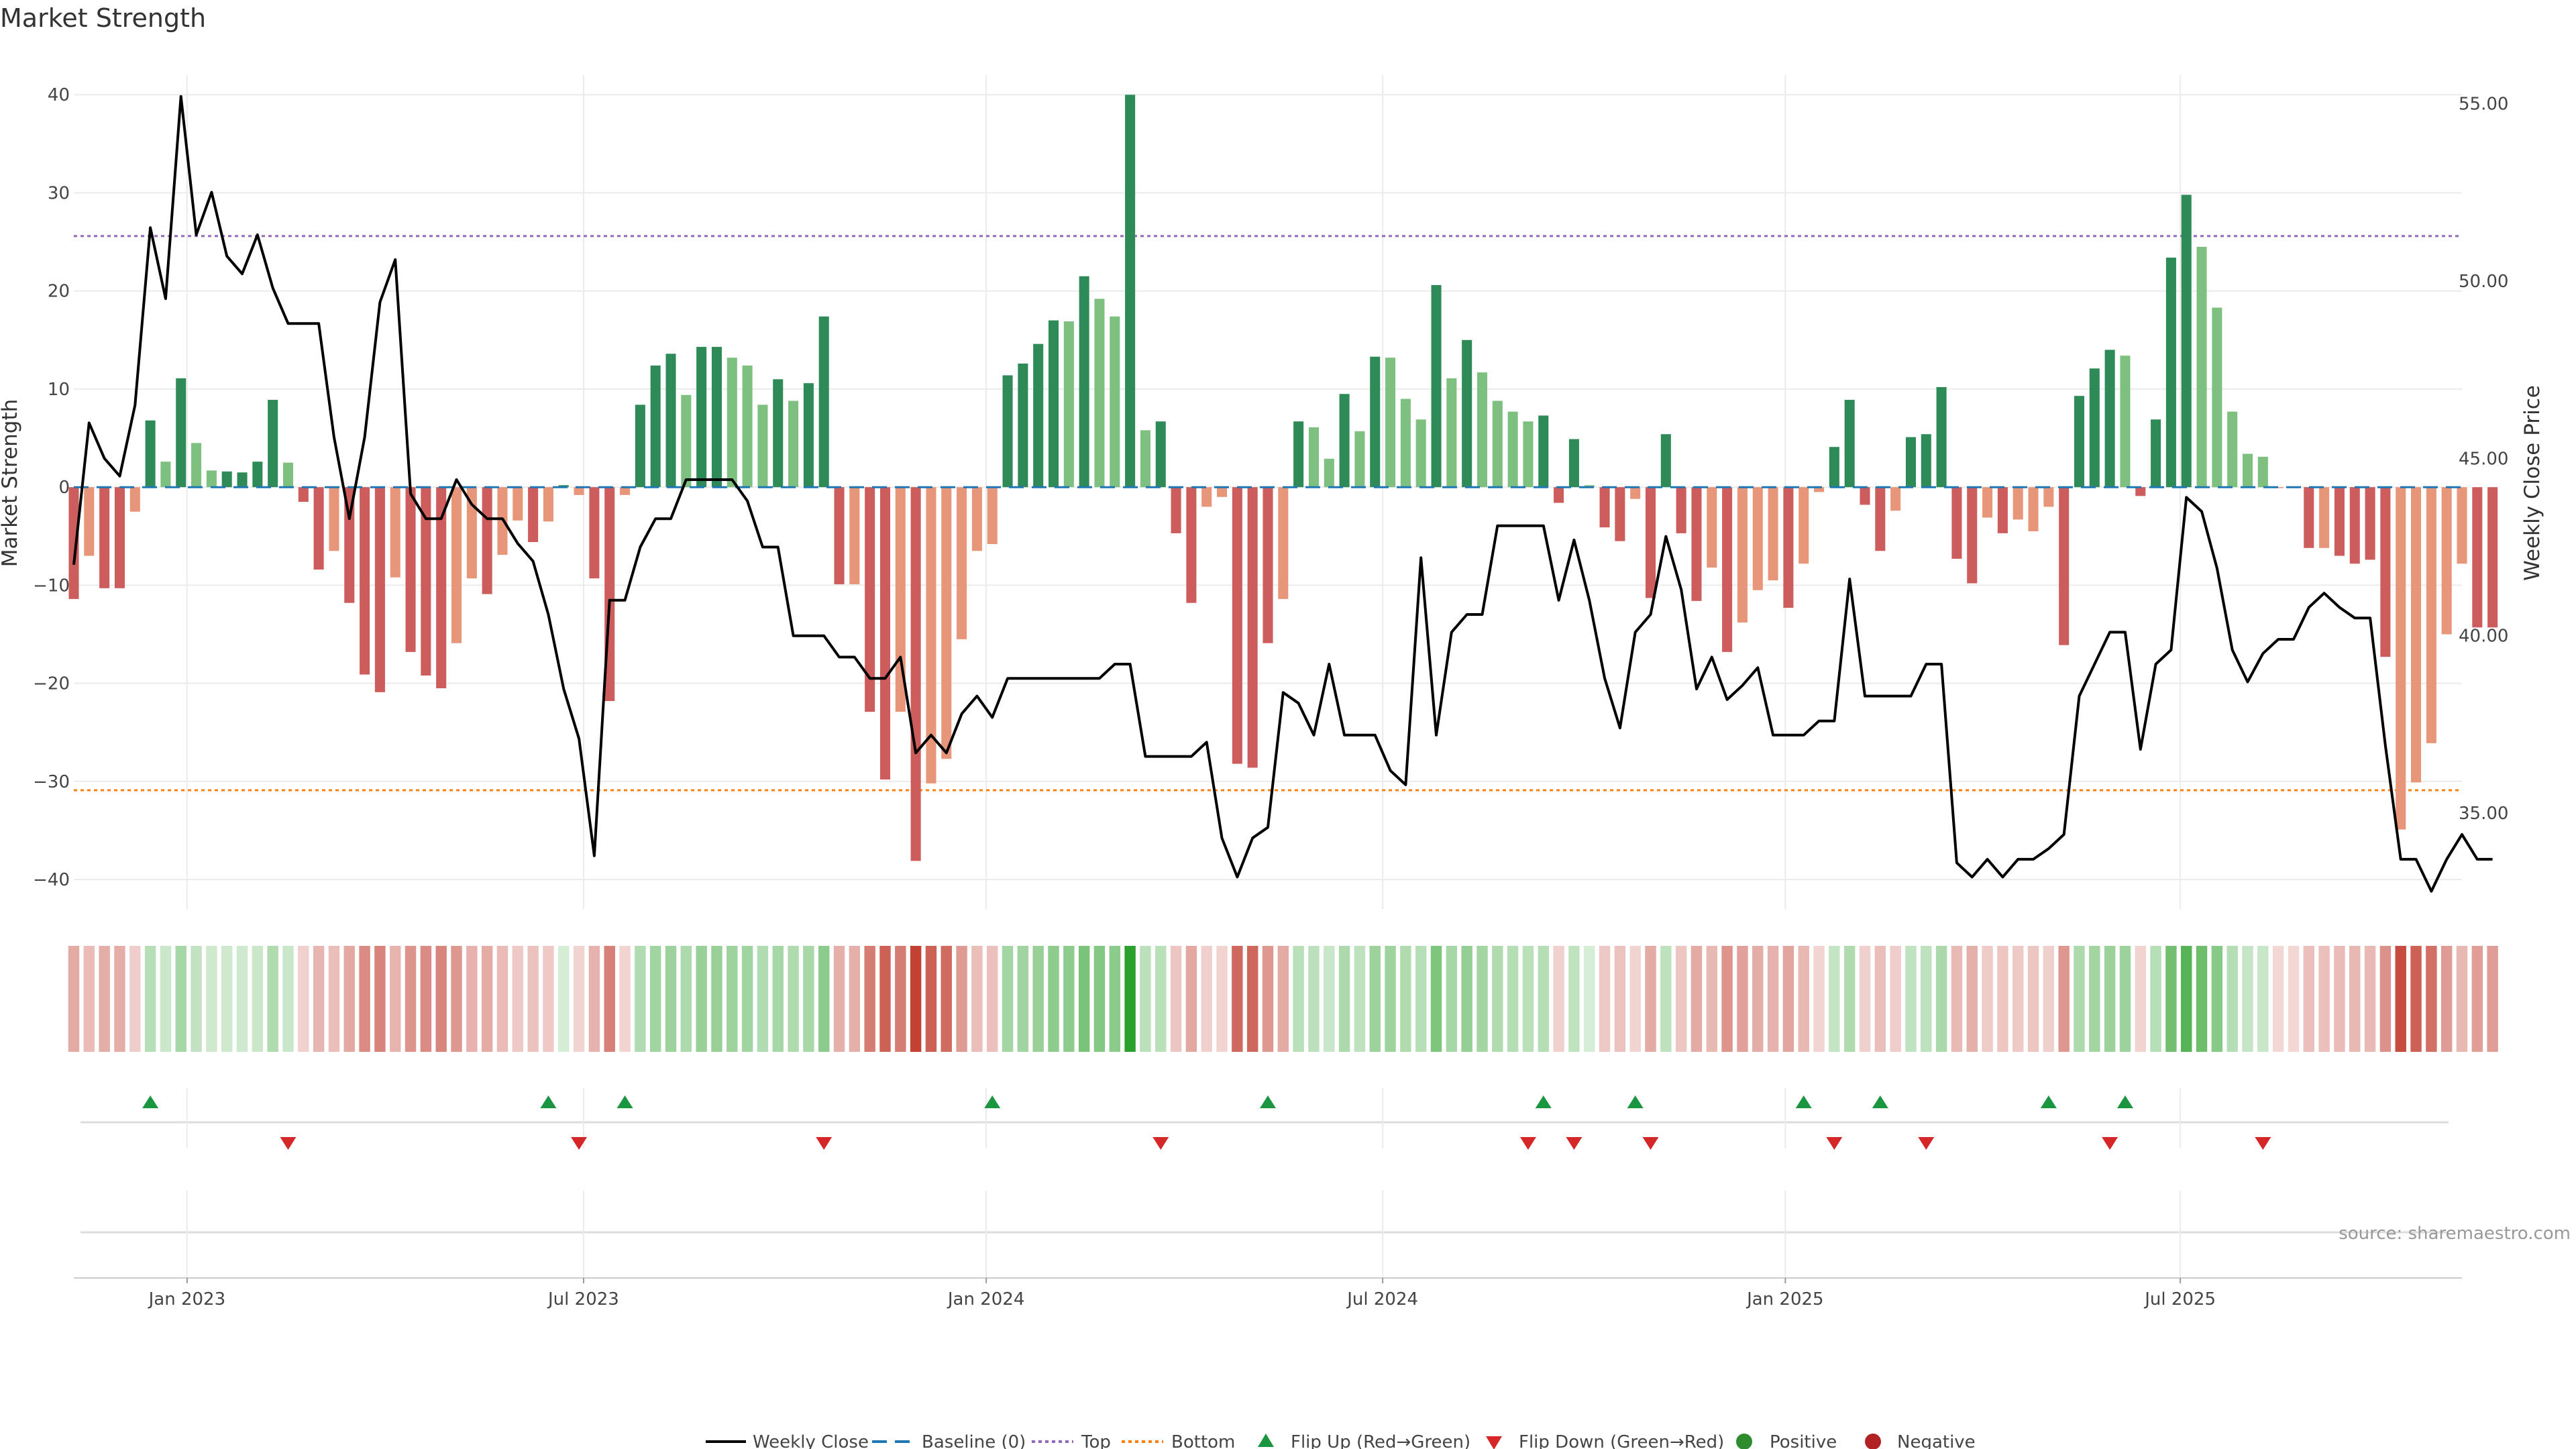 The width and height of the screenshot is (2576, 1449). Describe the element at coordinates (1264, 1119) in the screenshot. I see `flip-markers-panel` at that location.